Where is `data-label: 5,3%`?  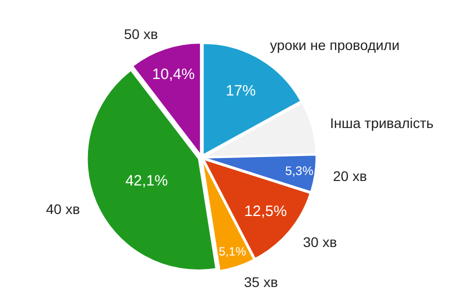 data-label: 5,3% is located at coordinates (299, 171).